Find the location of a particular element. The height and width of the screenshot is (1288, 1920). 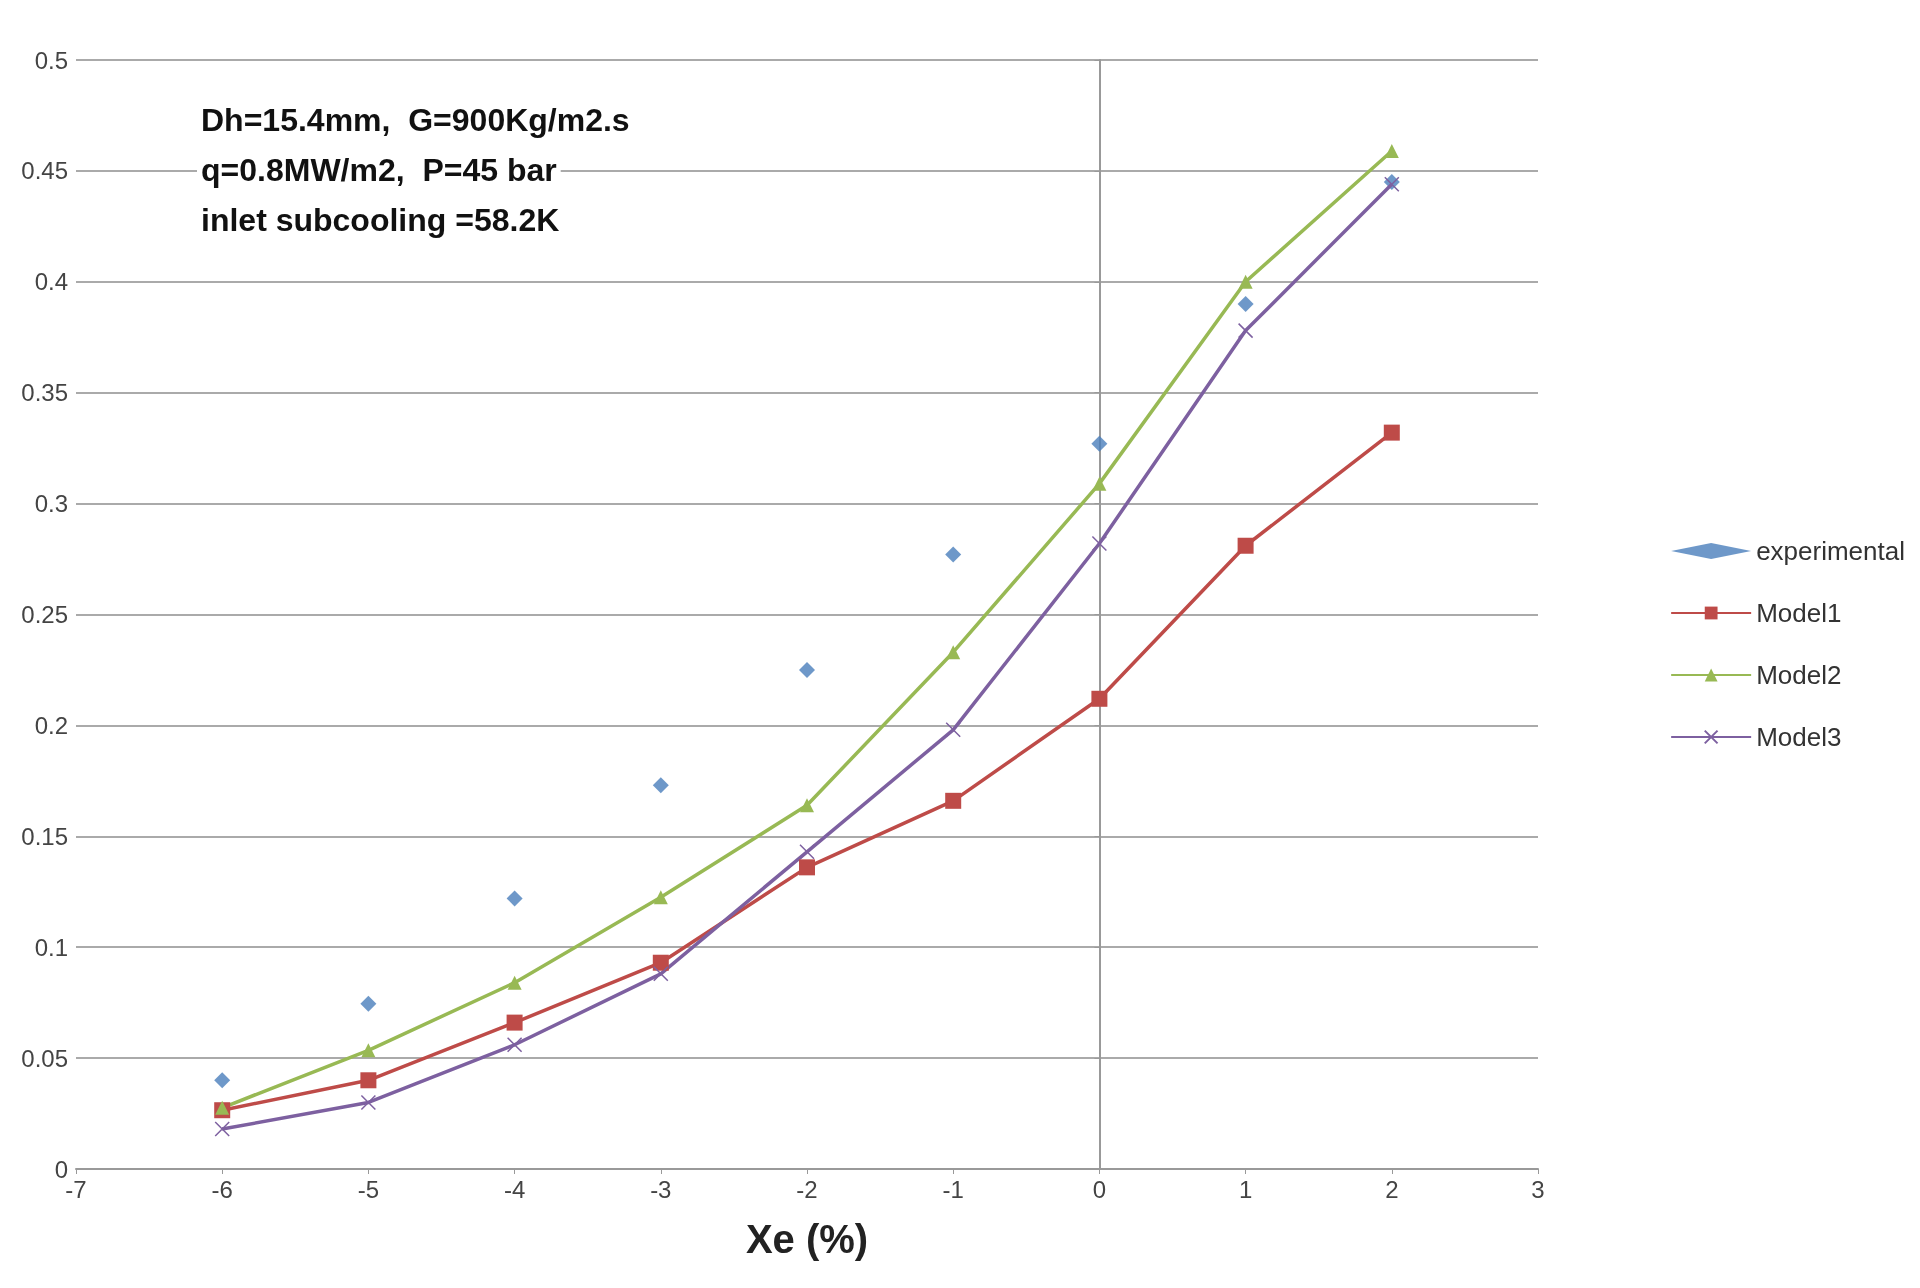

legend-label: Model3 is located at coordinates (1799, 737).